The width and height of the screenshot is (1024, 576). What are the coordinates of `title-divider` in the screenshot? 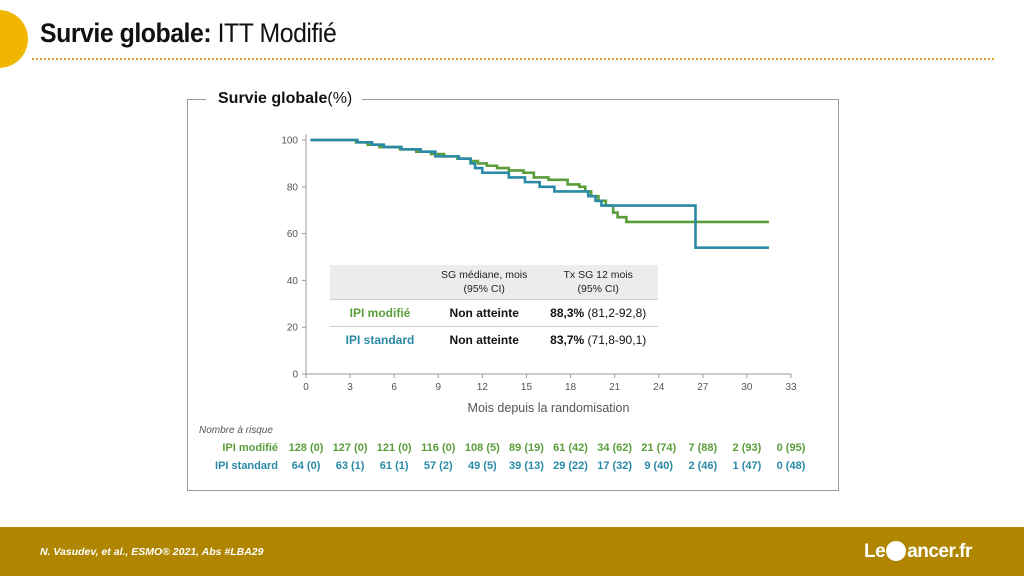 It's located at (513, 59).